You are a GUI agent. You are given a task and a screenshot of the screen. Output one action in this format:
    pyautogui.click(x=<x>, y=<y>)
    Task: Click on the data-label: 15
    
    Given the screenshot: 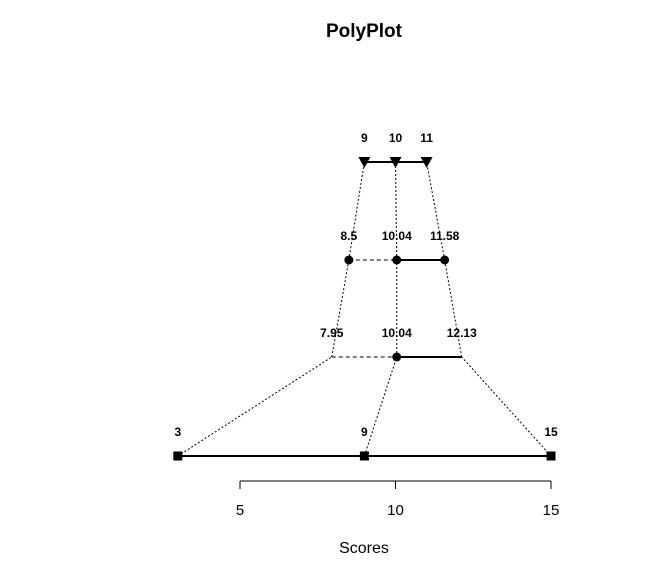 What is the action you would take?
    pyautogui.click(x=551, y=432)
    